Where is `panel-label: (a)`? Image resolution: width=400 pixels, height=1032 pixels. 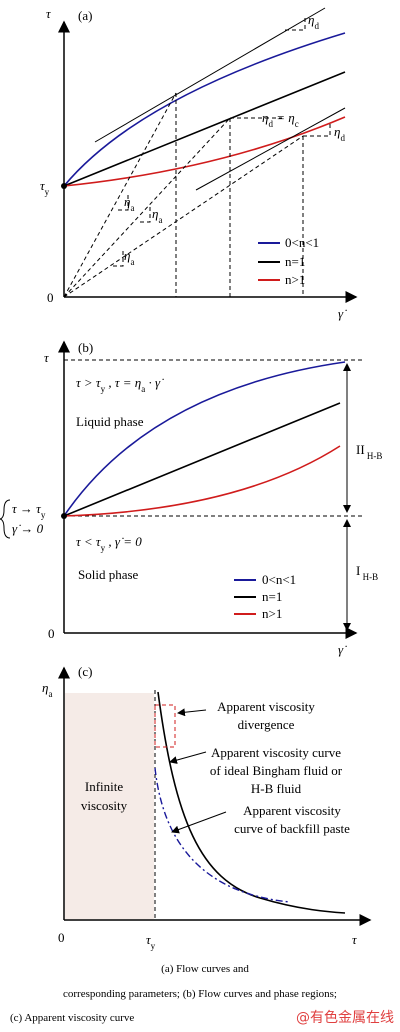 panel-label: (a) is located at coordinates (85, 15).